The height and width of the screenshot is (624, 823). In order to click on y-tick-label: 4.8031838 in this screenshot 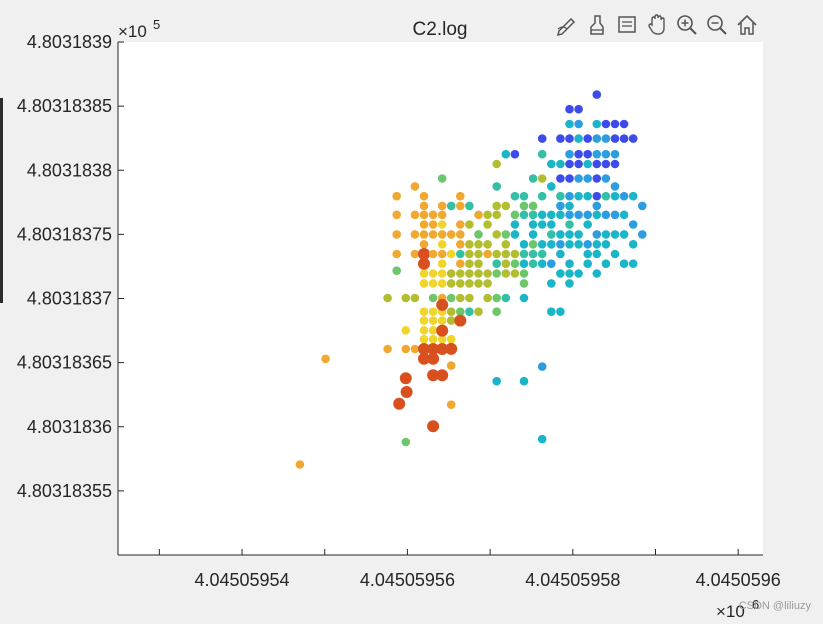, I will do `click(69, 170)`.